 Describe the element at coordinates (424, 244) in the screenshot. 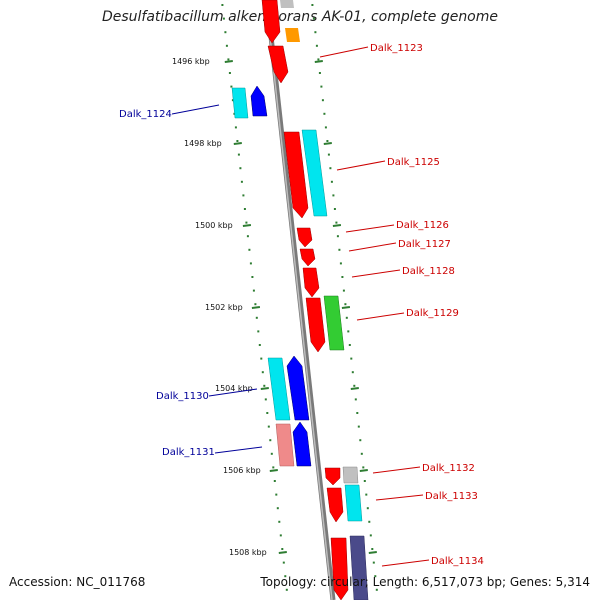

I see `gene-label: Dalk_1127` at that location.